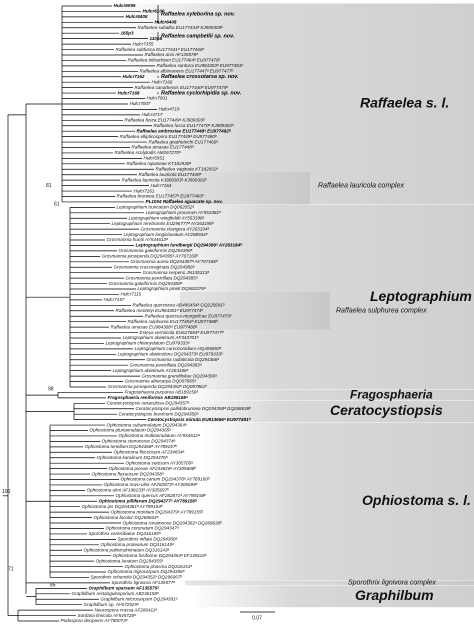 The image size is (474, 630). Describe the element at coordinates (142, 528) in the screenshot. I see `tip-label: Ophiostoma coronatum DQ294347ᵃ` at that location.